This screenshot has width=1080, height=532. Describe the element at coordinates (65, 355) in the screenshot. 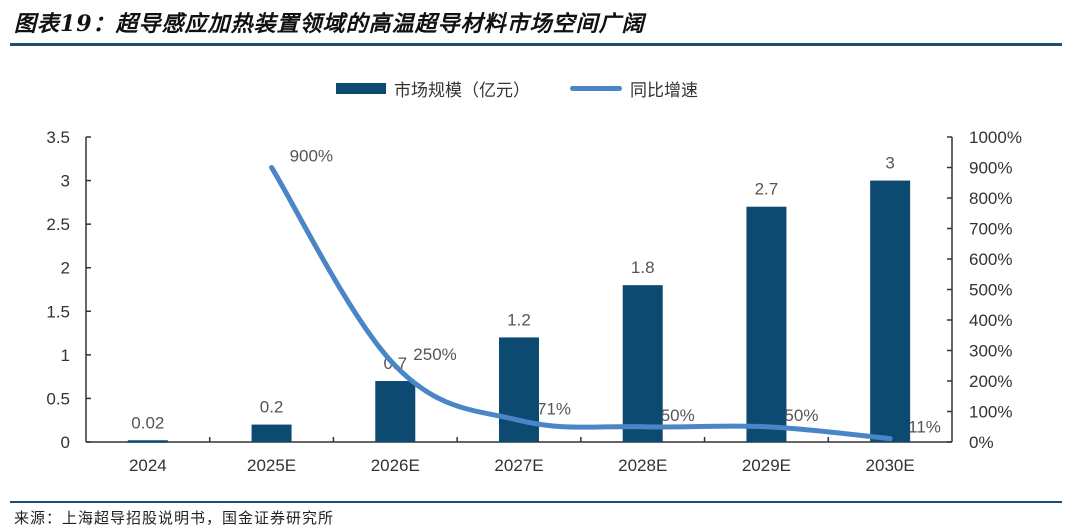

I see `left-tick-label: 1` at that location.